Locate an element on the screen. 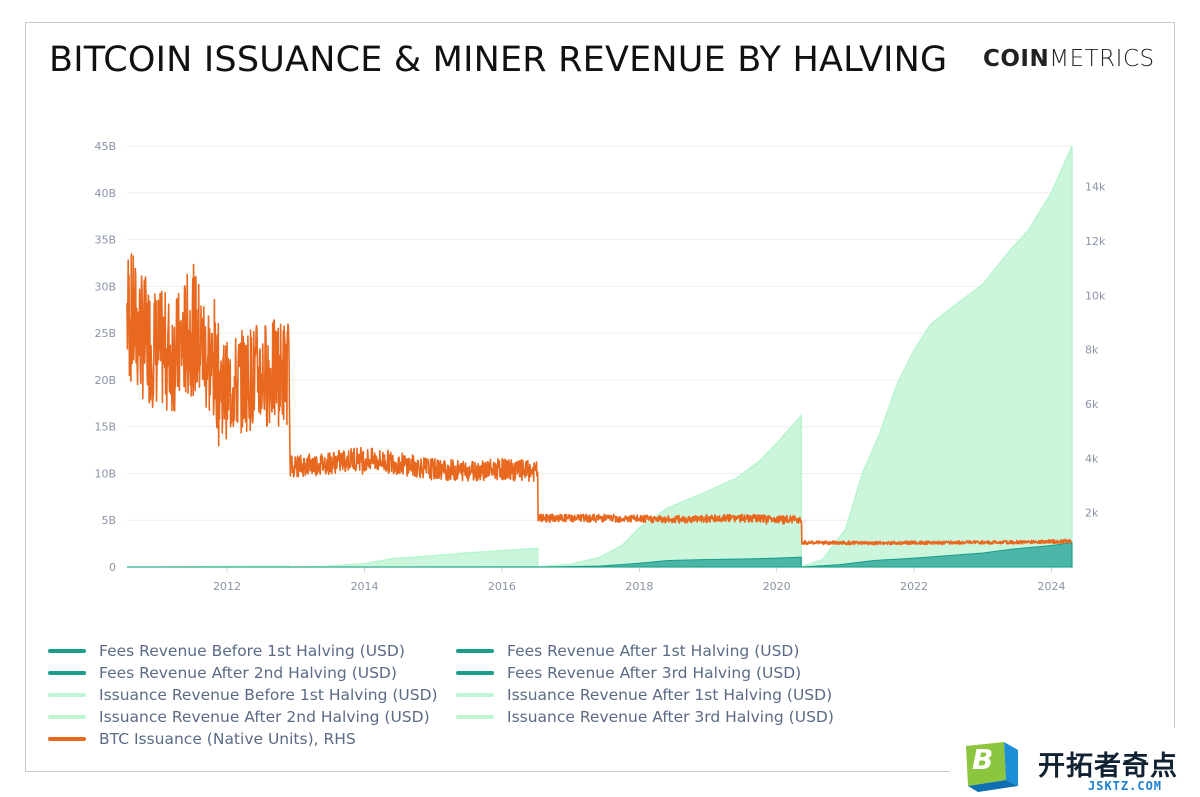 Image resolution: width=1200 pixels, height=797 pixels. legend-item: Fees Revenue After 2nd Halving (USD) is located at coordinates (252, 673).